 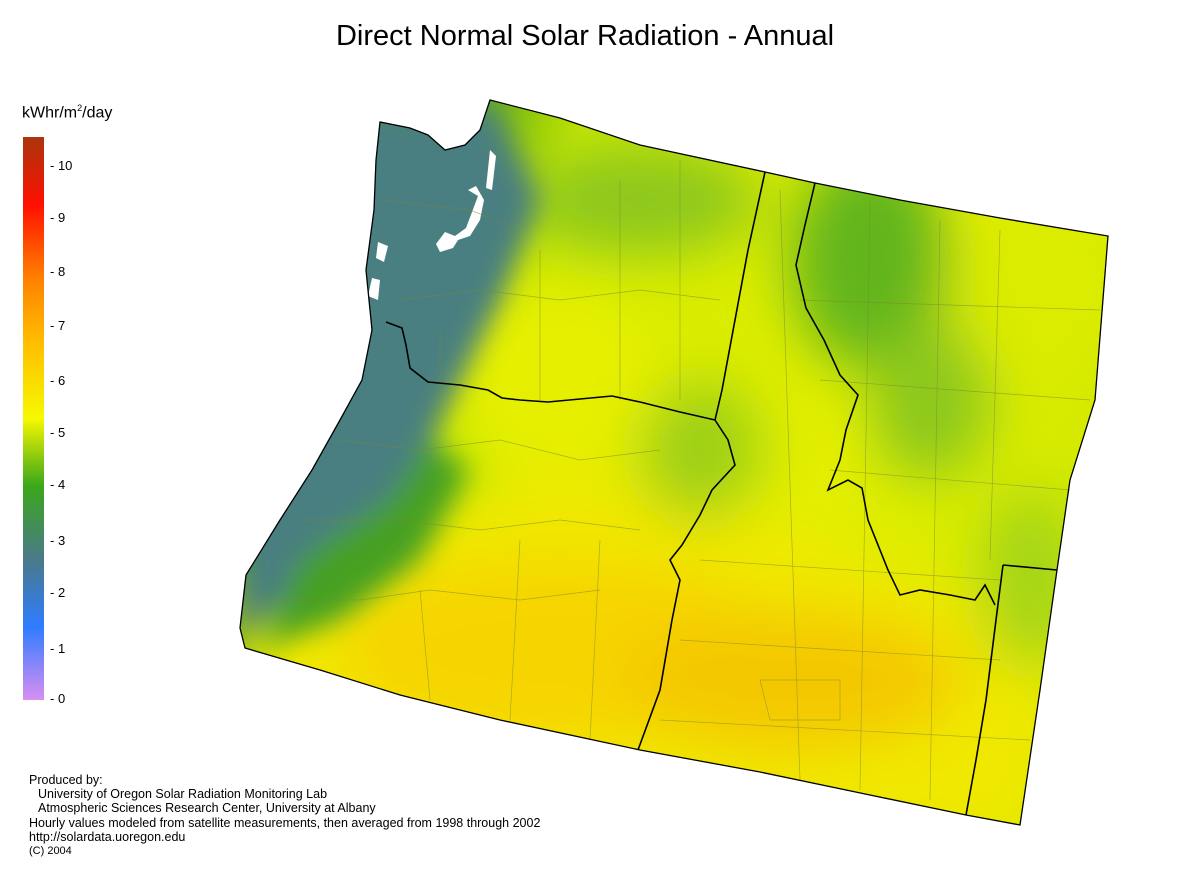 What do you see at coordinates (65, 165) in the screenshot?
I see `legend-tick-label: 10` at bounding box center [65, 165].